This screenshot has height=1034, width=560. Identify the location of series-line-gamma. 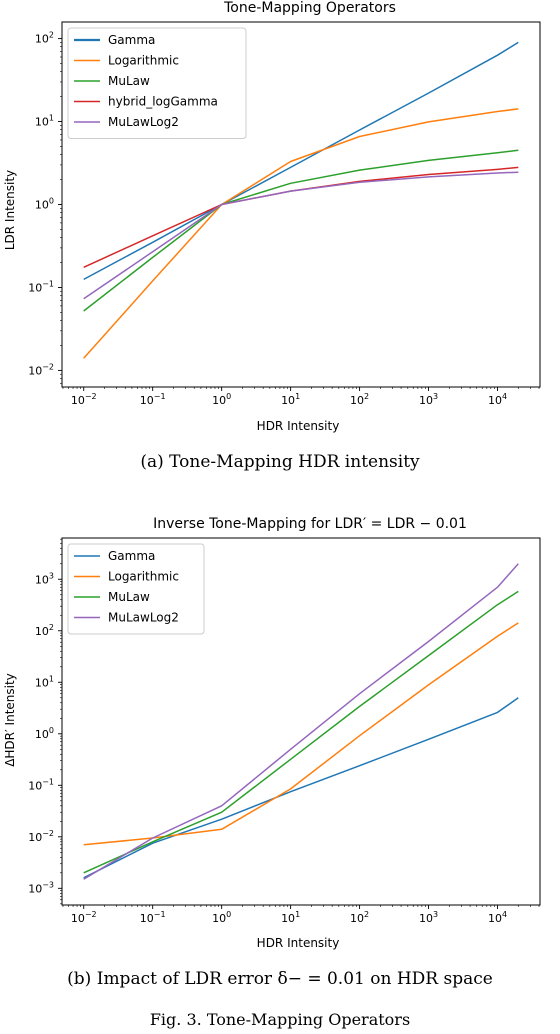
(301, 788).